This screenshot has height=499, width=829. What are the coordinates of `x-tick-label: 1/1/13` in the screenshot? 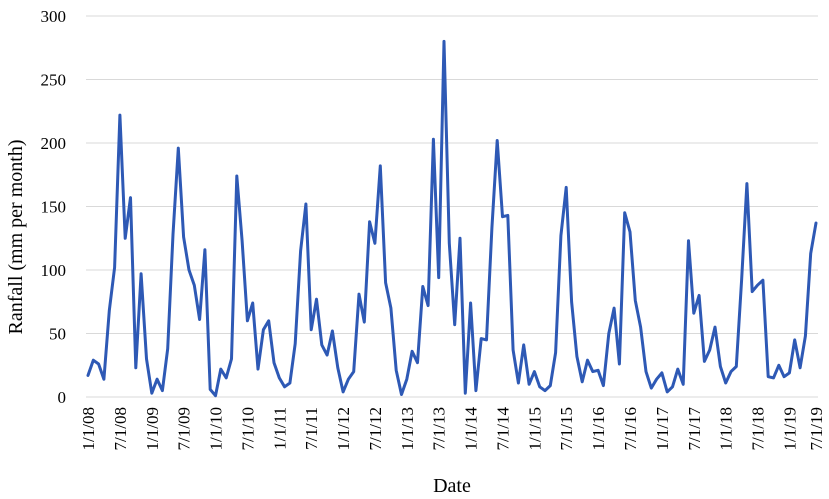 It's located at (407, 428).